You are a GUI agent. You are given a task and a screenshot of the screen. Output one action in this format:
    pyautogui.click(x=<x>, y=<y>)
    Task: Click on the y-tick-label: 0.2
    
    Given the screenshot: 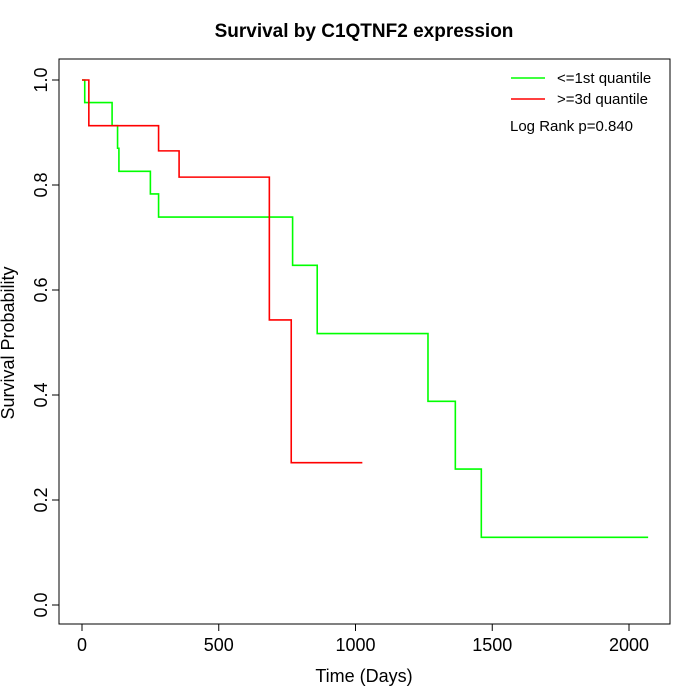 What is the action you would take?
    pyautogui.click(x=41, y=499)
    